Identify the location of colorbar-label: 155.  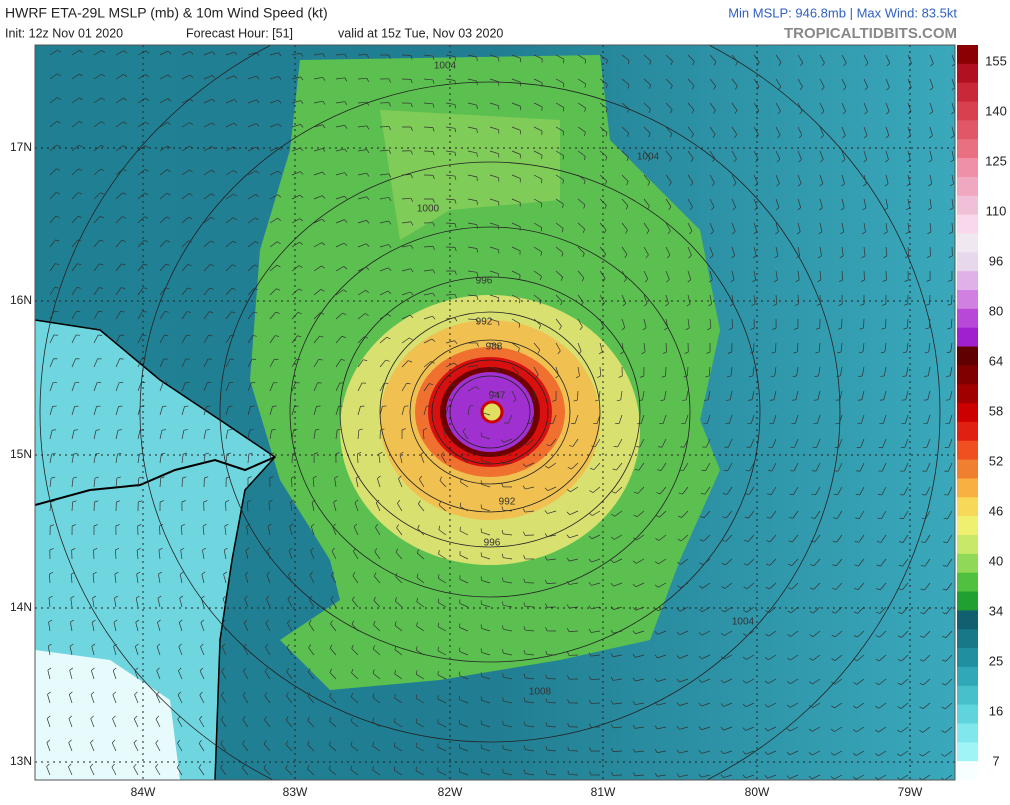
(996, 60).